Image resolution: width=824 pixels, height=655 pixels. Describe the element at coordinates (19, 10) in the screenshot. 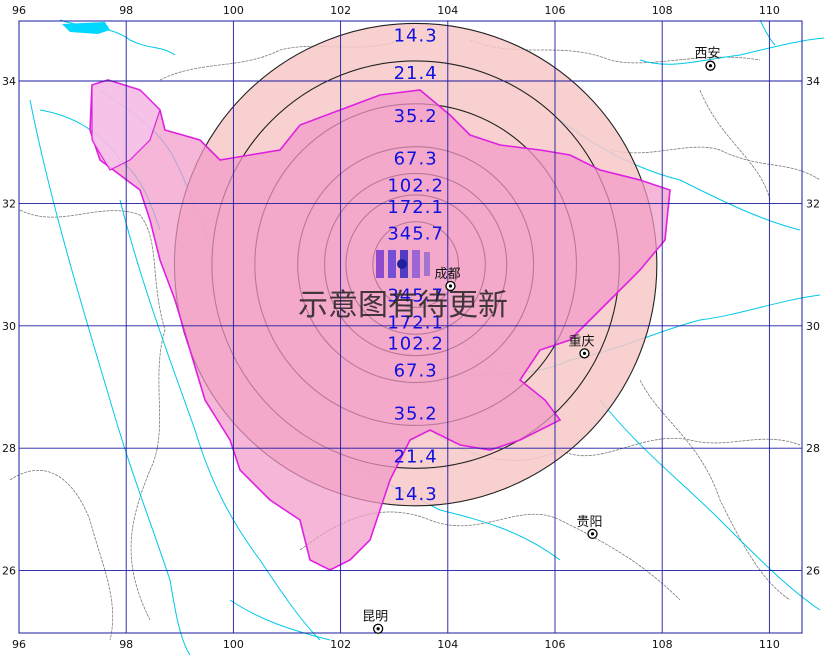

I see `lon-tick-top: 96` at that location.